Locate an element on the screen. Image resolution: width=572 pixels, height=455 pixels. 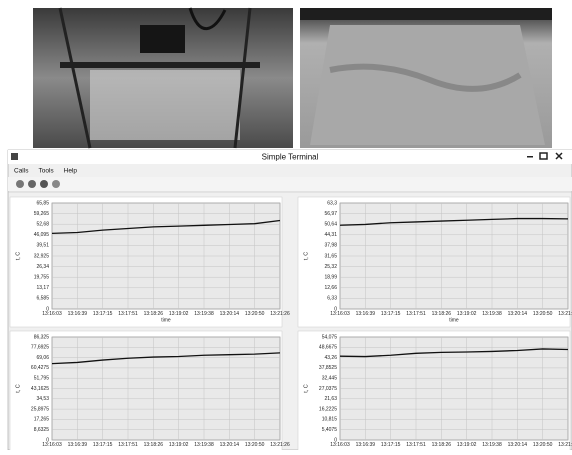
y-tick-label: 16,2225 is located at coordinates (328, 409).